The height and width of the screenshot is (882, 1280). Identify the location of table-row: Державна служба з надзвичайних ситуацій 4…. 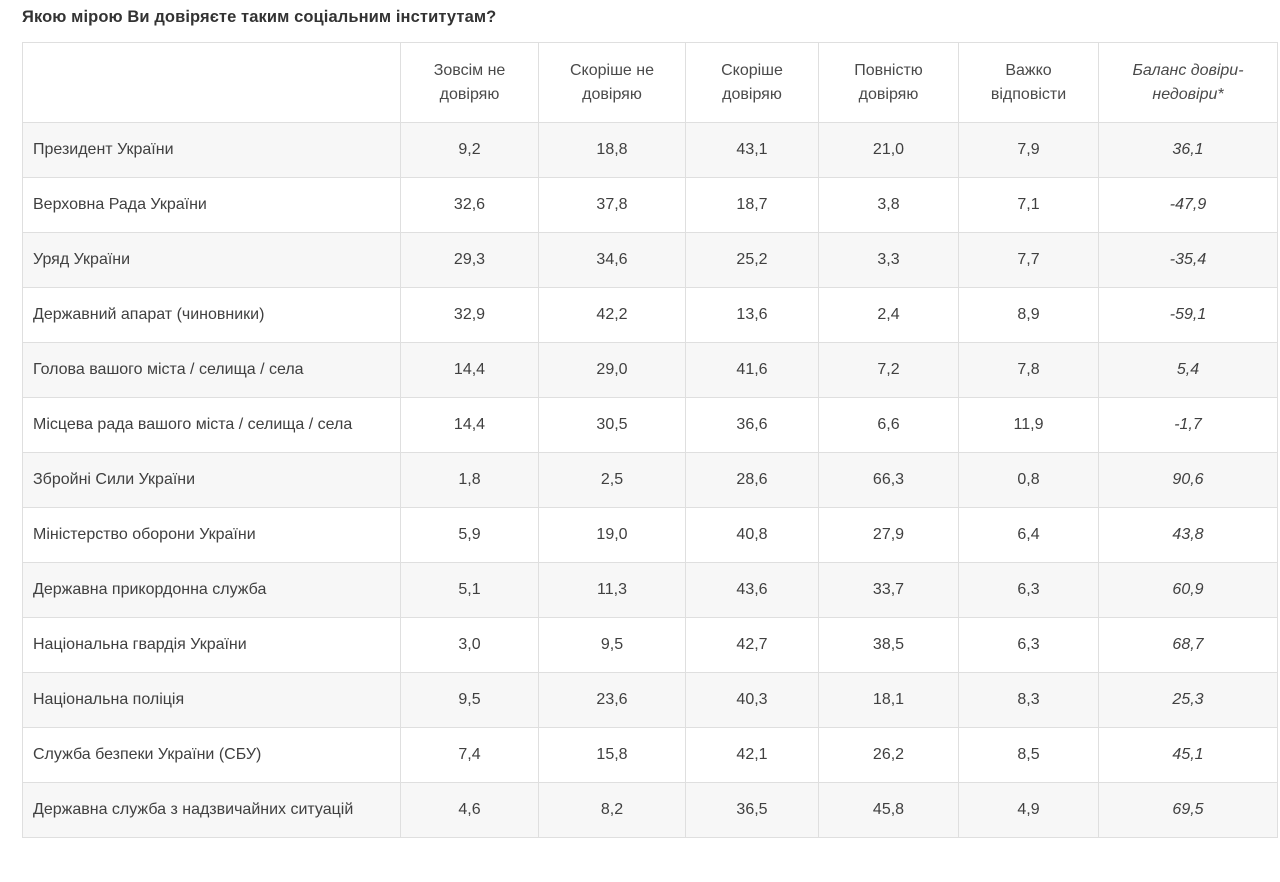
(650, 810).